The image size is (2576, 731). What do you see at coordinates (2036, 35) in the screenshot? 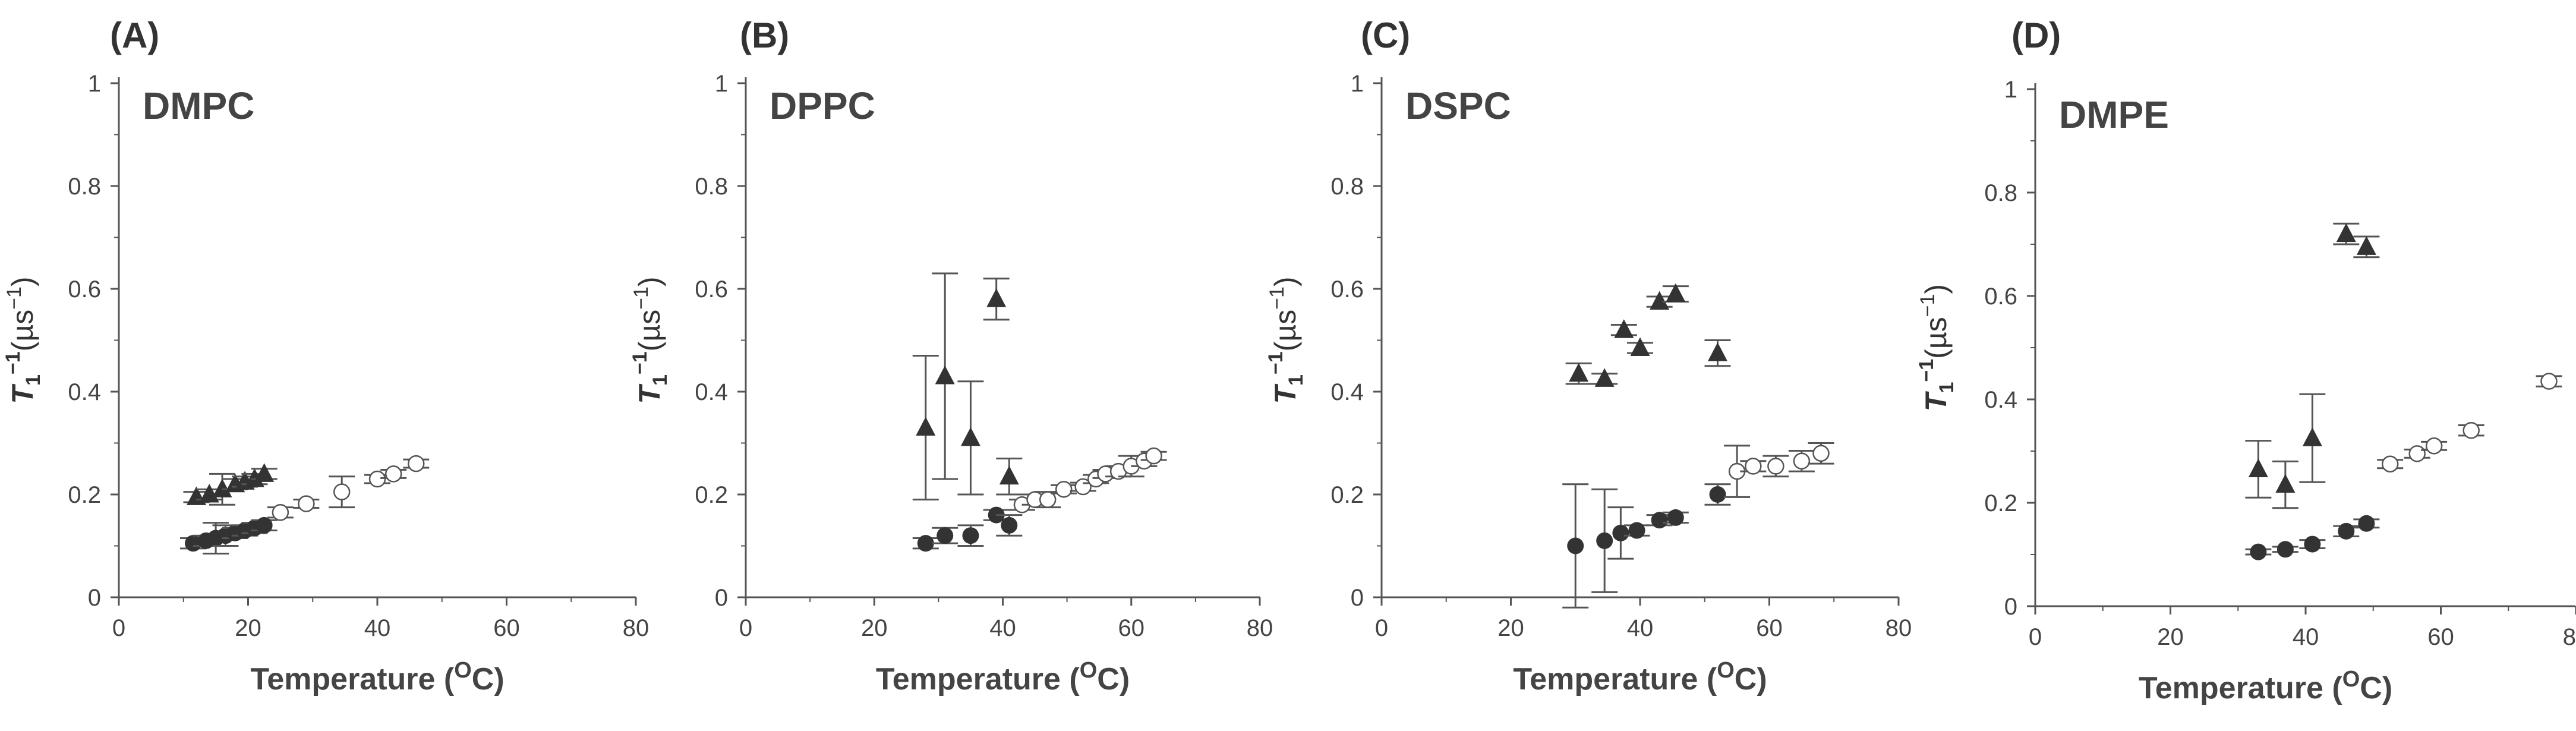
I see `panel-label: (D)` at bounding box center [2036, 35].